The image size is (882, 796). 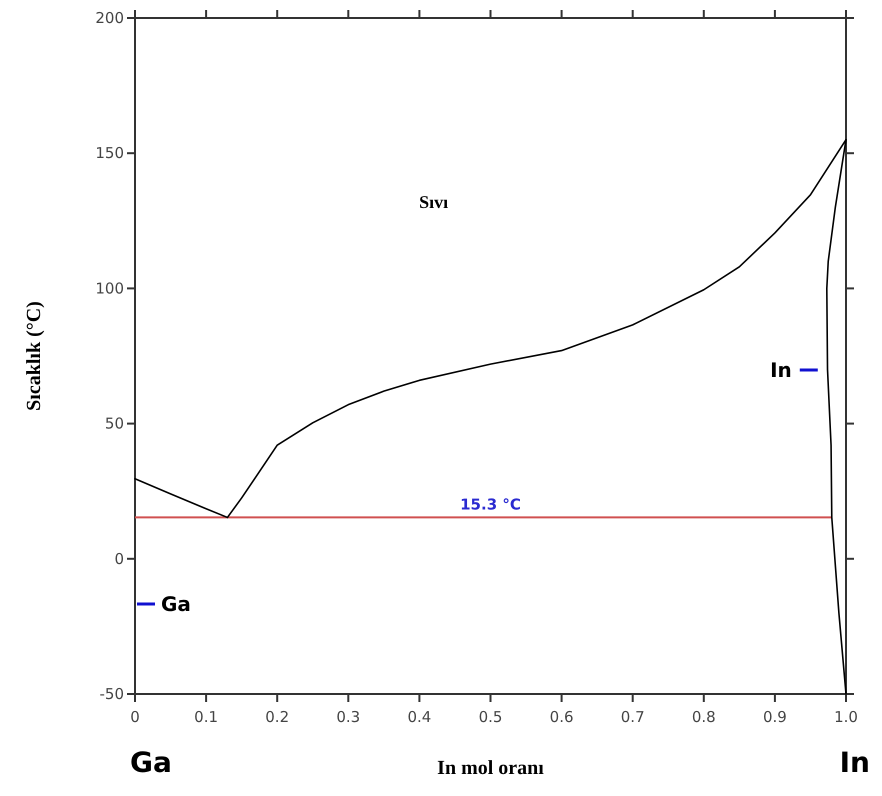 I want to click on x-tick-label: 0.4, so click(x=419, y=717).